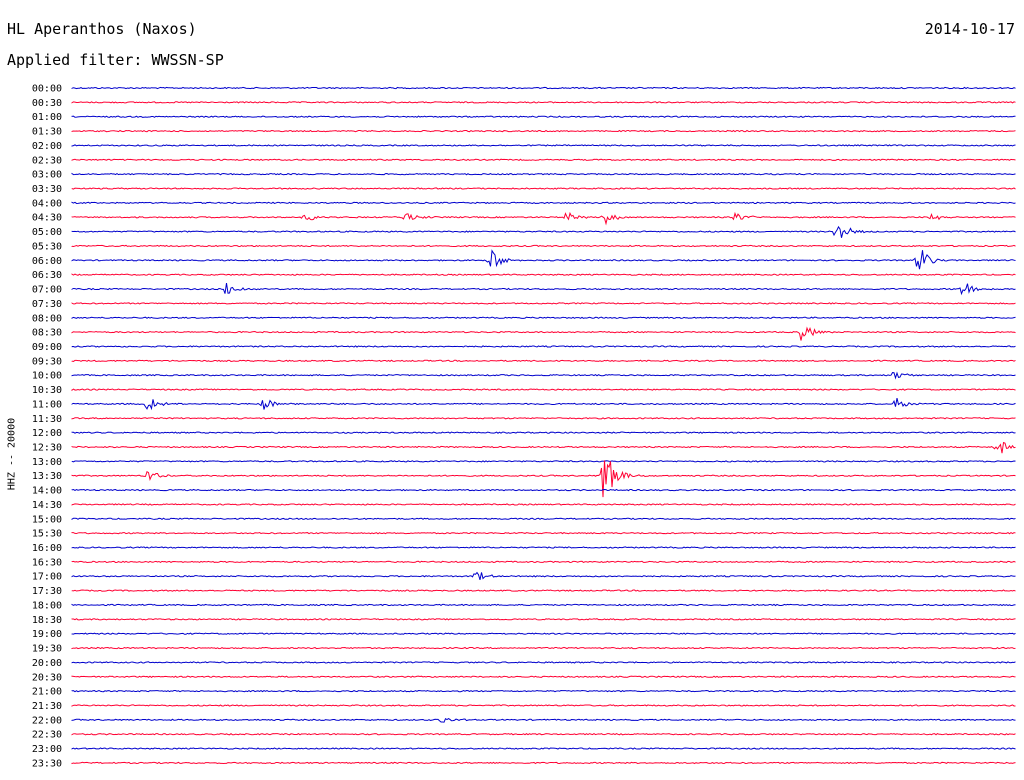  What do you see at coordinates (47, 361) in the screenshot?
I see `row-time-label: 09:30` at bounding box center [47, 361].